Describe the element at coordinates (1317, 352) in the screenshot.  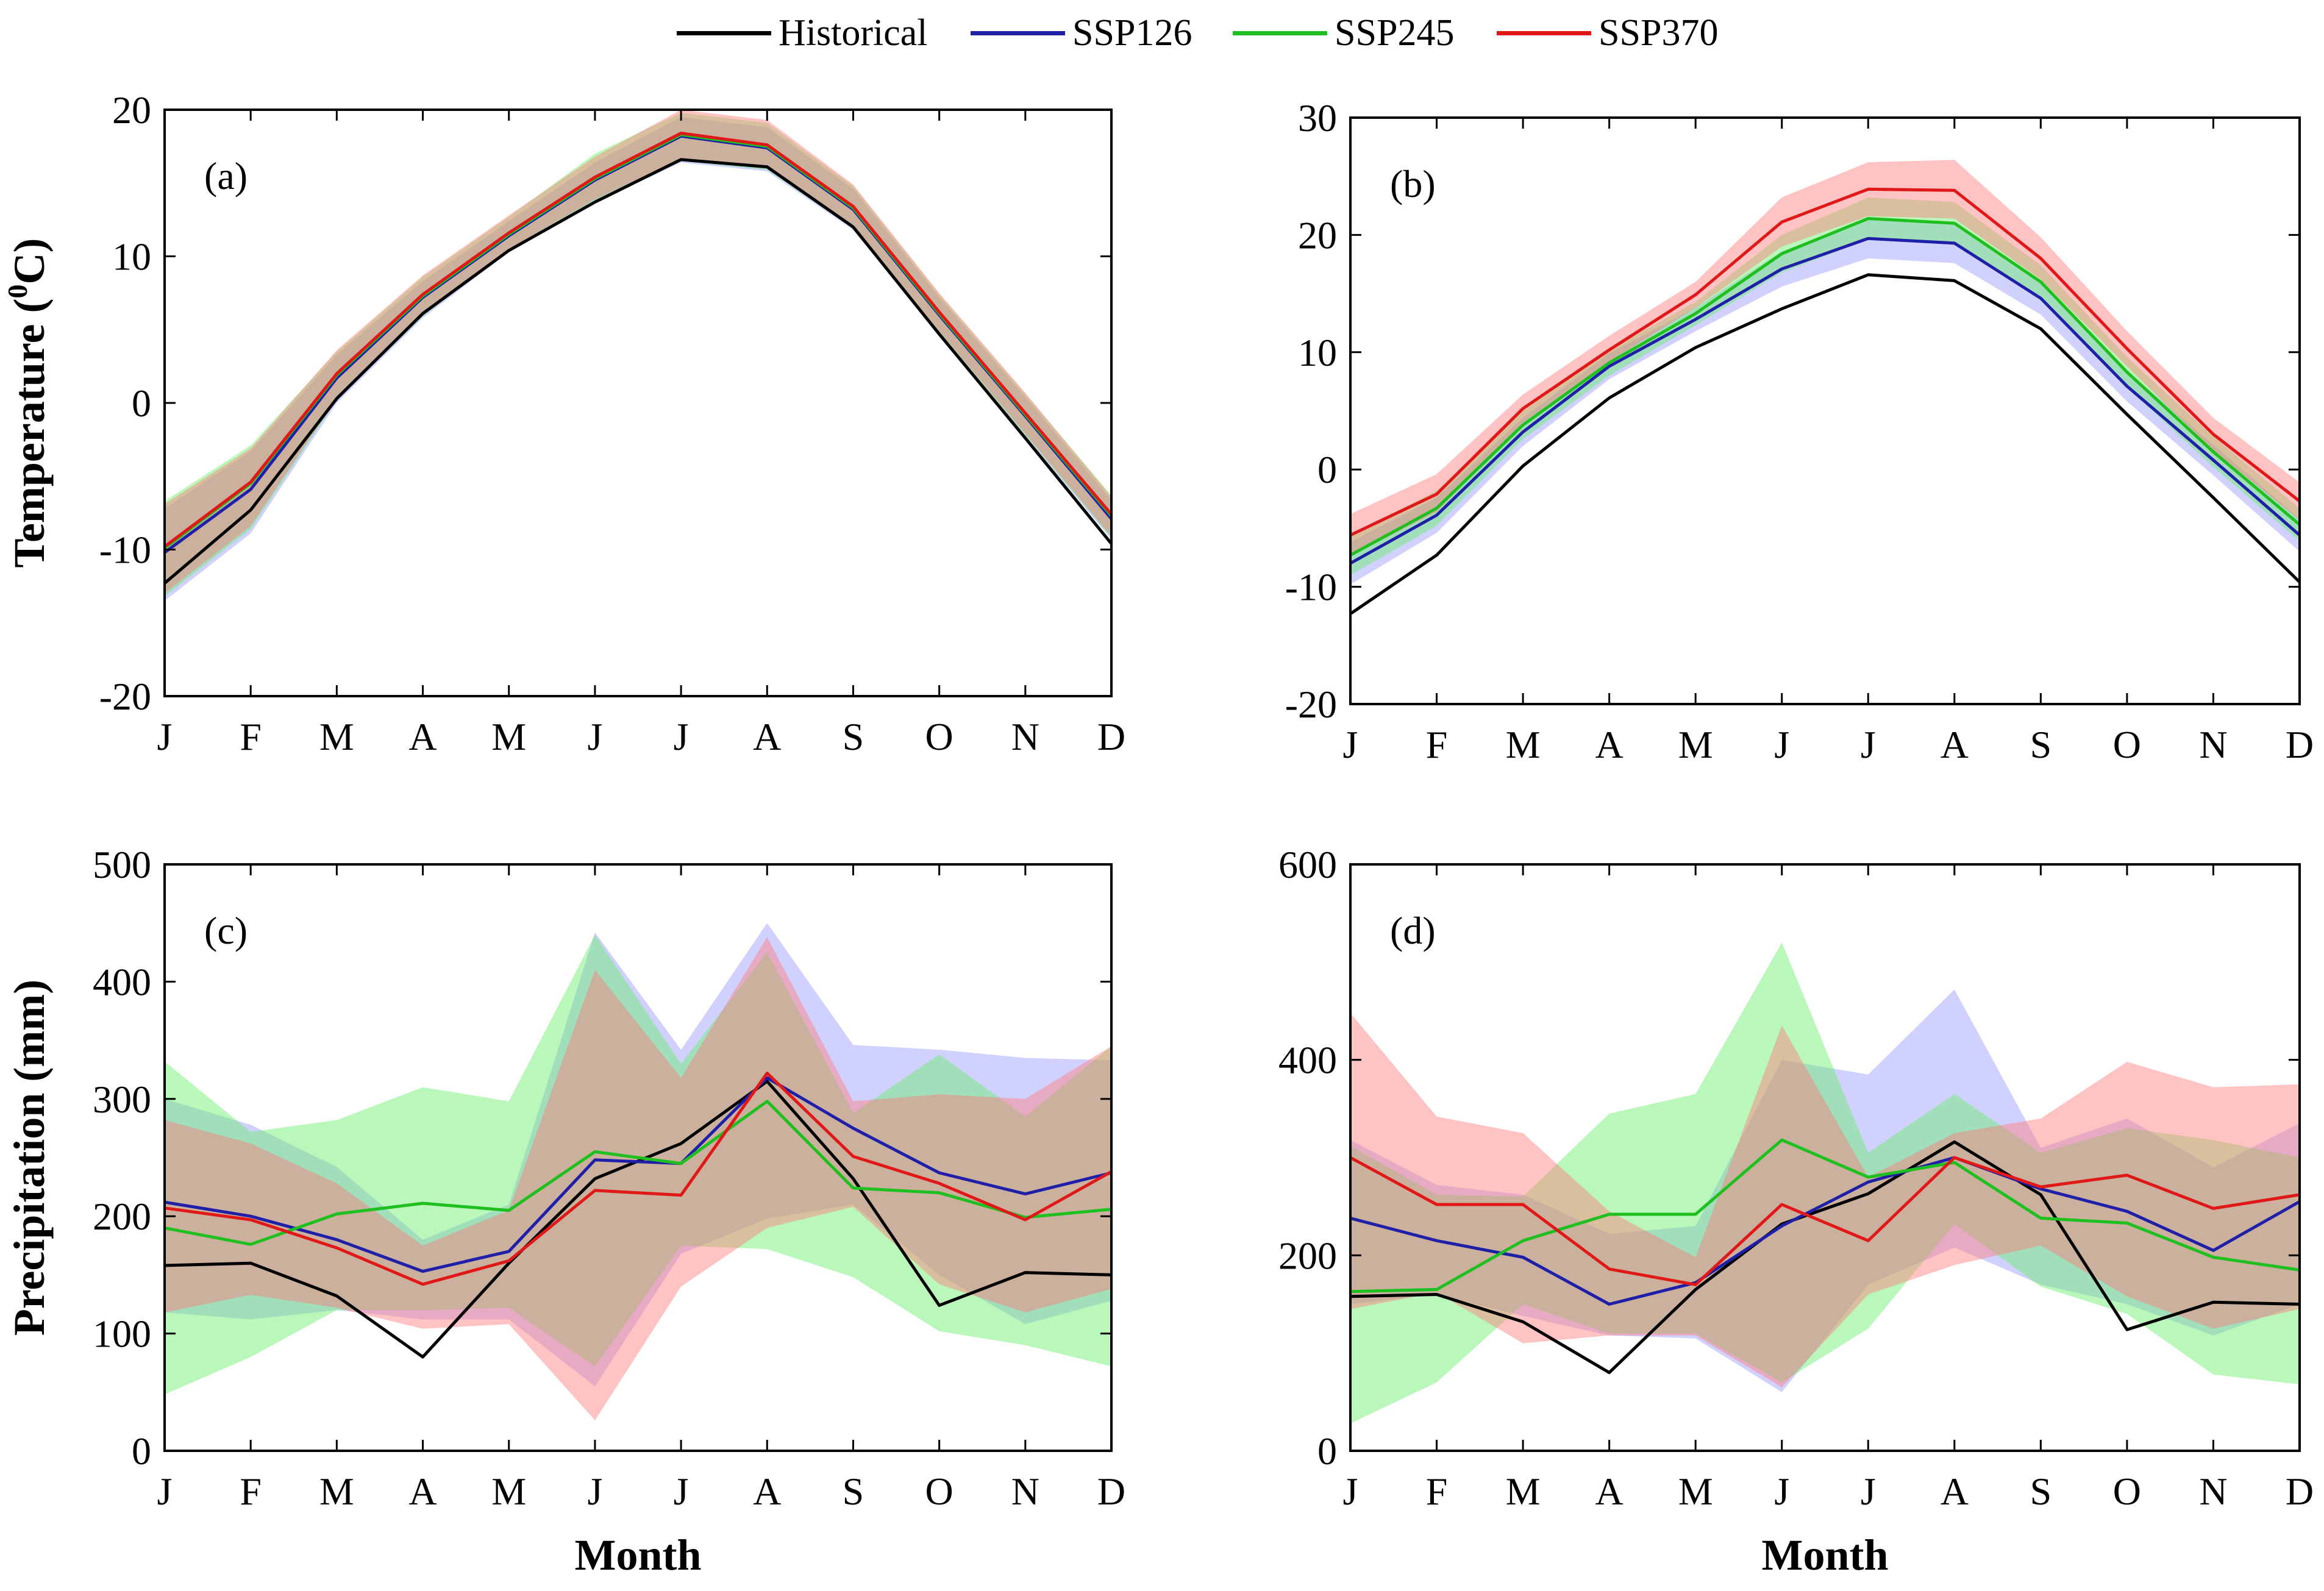
I see `ytick-label-b-3: 10` at that location.